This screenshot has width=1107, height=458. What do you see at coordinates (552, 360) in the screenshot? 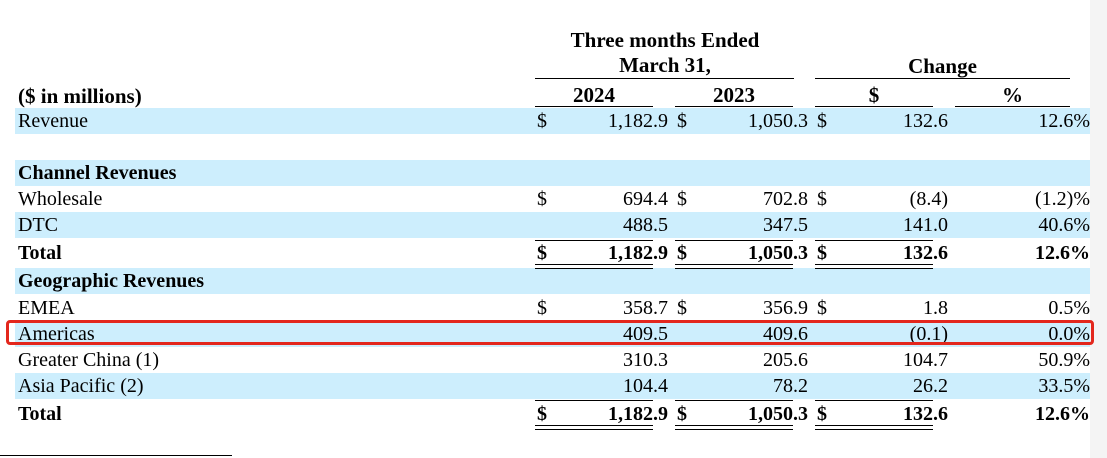
I see `table-row: Greater China (1) 310.3 205.6 104.7 50.9%` at bounding box center [552, 360].